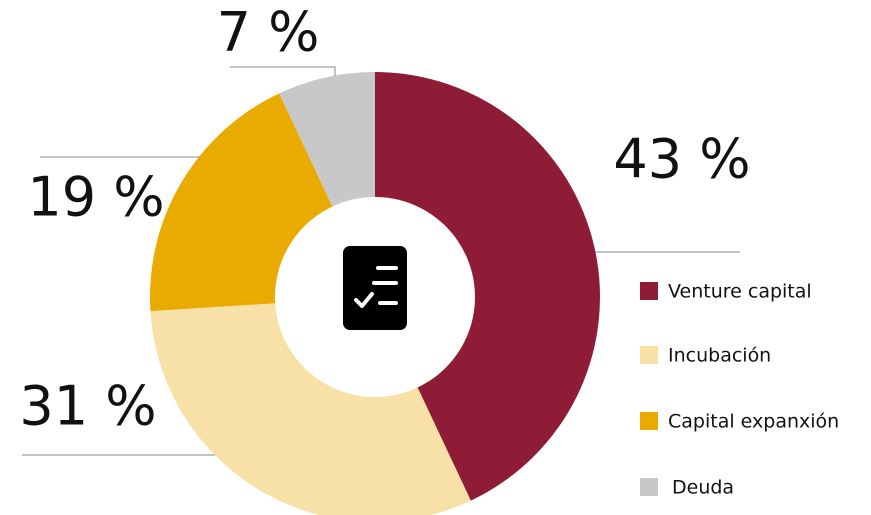 This screenshot has height=515, width=871. Describe the element at coordinates (268, 32) in the screenshot. I see `value-label: 7 %` at that location.